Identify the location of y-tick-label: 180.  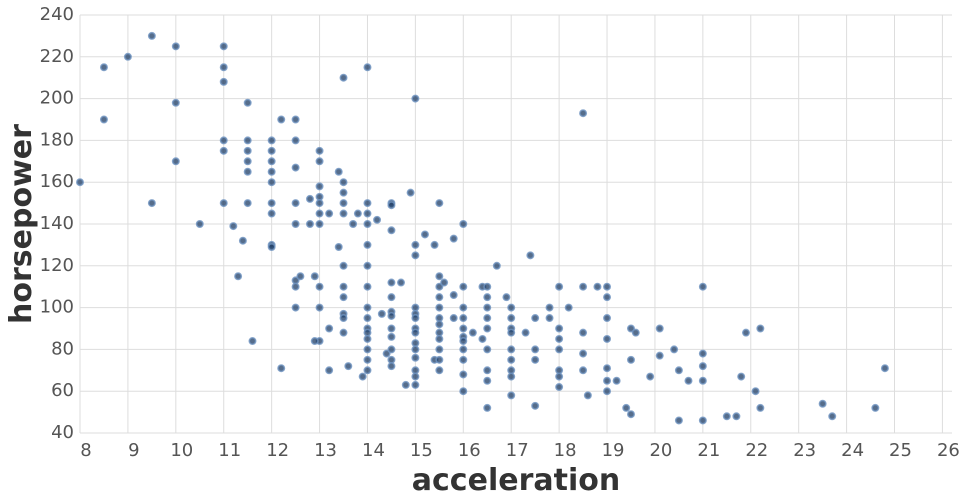
(57, 139).